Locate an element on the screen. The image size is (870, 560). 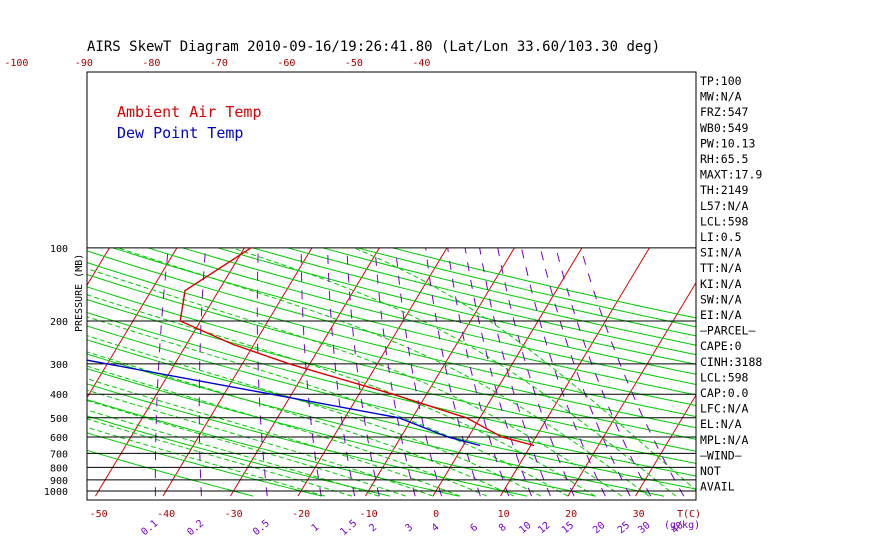
x-axis-label: T(C) is located at coordinates (689, 514).